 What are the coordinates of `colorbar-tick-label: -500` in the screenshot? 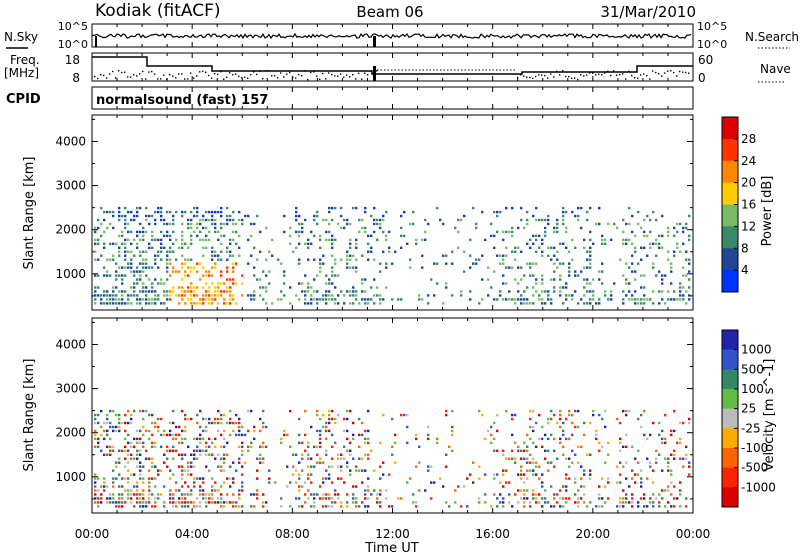 It's located at (754, 468).